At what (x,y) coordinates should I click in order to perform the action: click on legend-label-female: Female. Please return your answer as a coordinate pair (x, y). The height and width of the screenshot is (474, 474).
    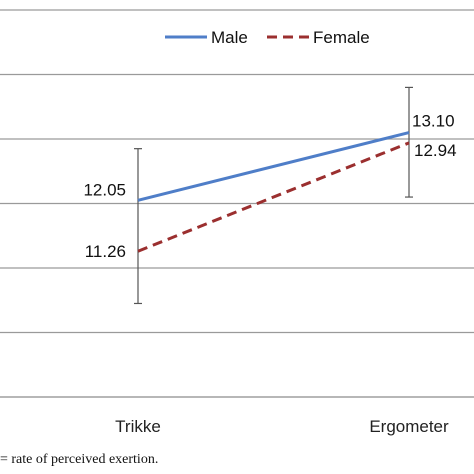
    Looking at the image, I should click on (341, 37).